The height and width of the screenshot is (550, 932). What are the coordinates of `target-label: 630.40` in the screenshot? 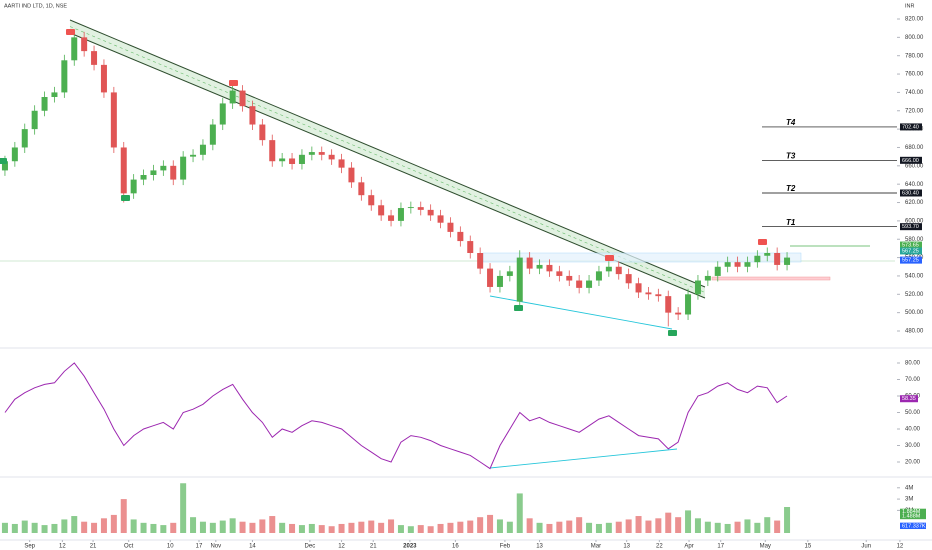 It's located at (910, 193).